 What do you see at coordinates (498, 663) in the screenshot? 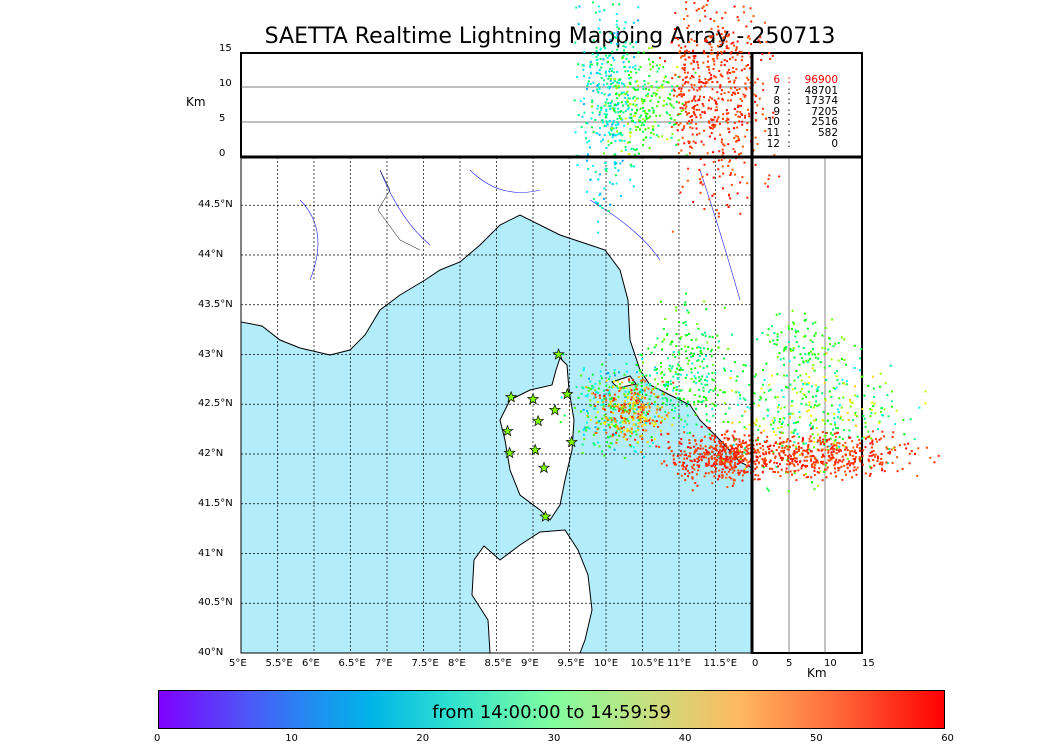
I see `lon-tick: 8.5°E` at bounding box center [498, 663].